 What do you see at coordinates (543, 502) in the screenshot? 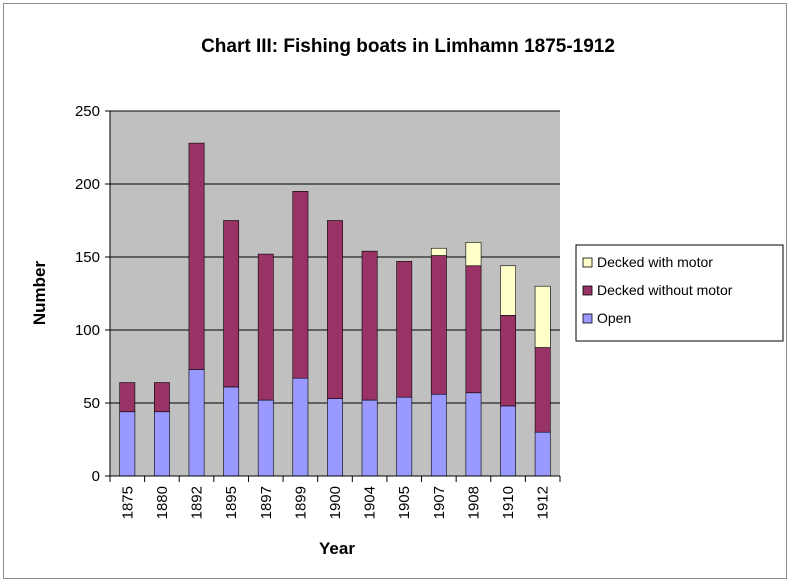
I see `x-tick-label: 1912` at bounding box center [543, 502].